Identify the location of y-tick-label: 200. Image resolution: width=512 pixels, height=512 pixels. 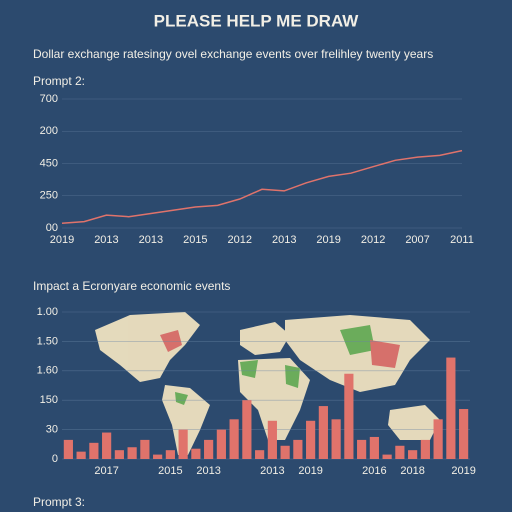
(49, 131).